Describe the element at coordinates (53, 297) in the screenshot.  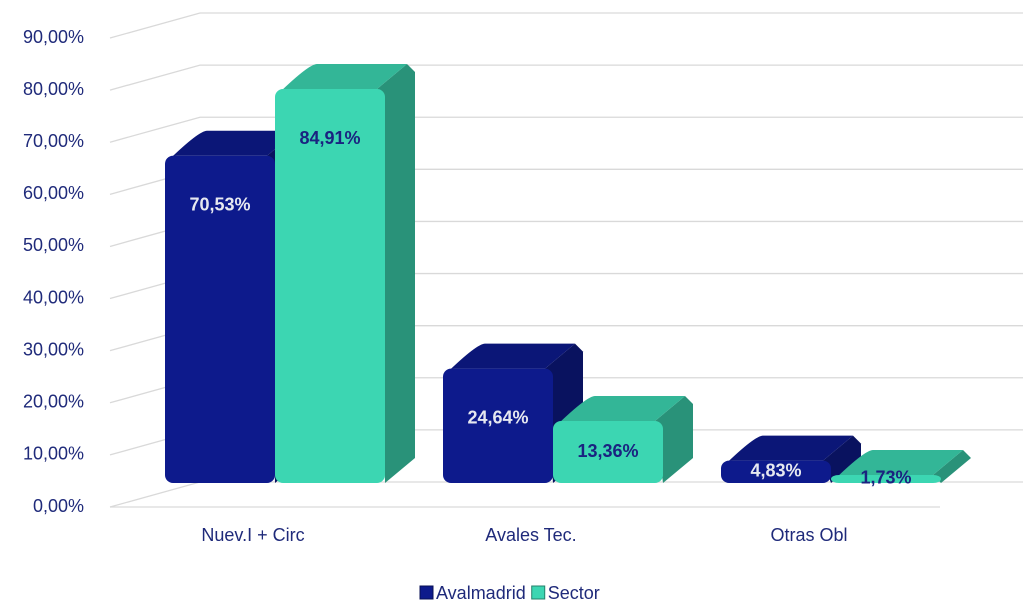
I see `y-tick-label: 40,00%` at that location.